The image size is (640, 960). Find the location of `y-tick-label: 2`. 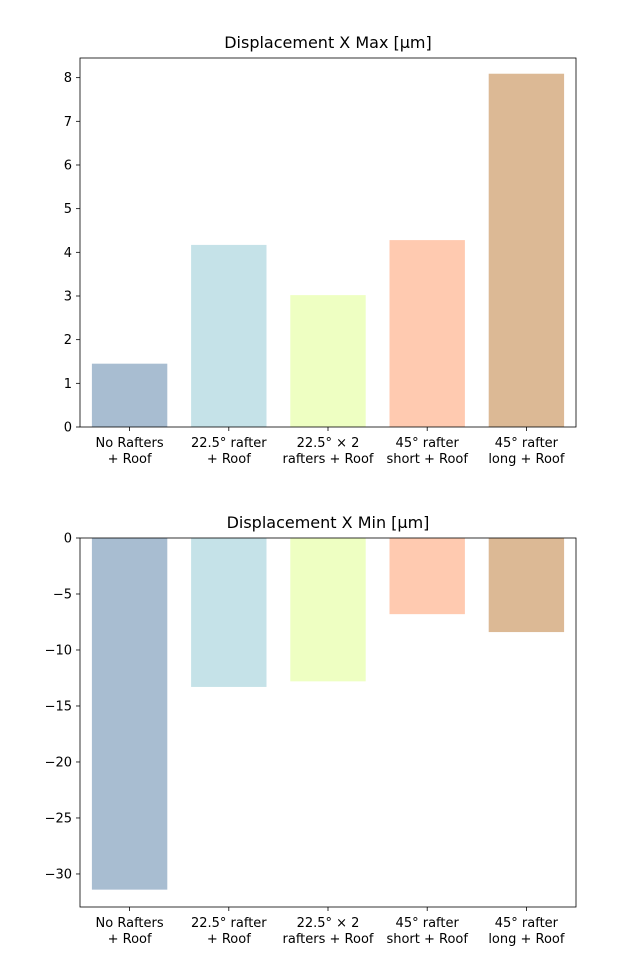

y-tick-label: 2 is located at coordinates (68, 340).